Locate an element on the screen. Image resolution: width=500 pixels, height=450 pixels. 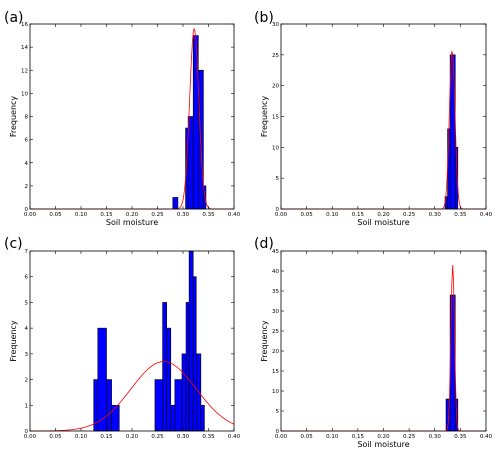
y-tick-label: 3 is located at coordinates (27, 355).